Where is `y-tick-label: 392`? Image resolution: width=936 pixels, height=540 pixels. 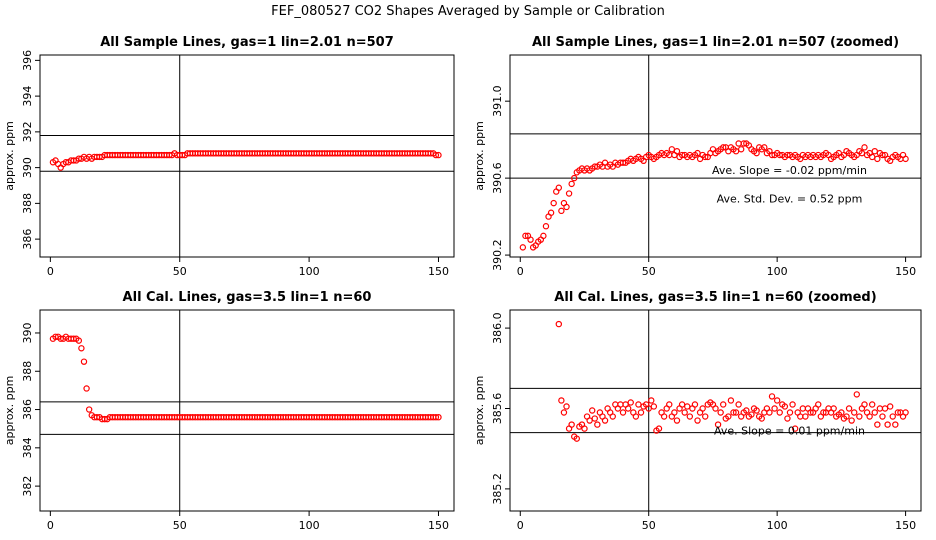 y-tick-label: 392 is located at coordinates (27, 131).